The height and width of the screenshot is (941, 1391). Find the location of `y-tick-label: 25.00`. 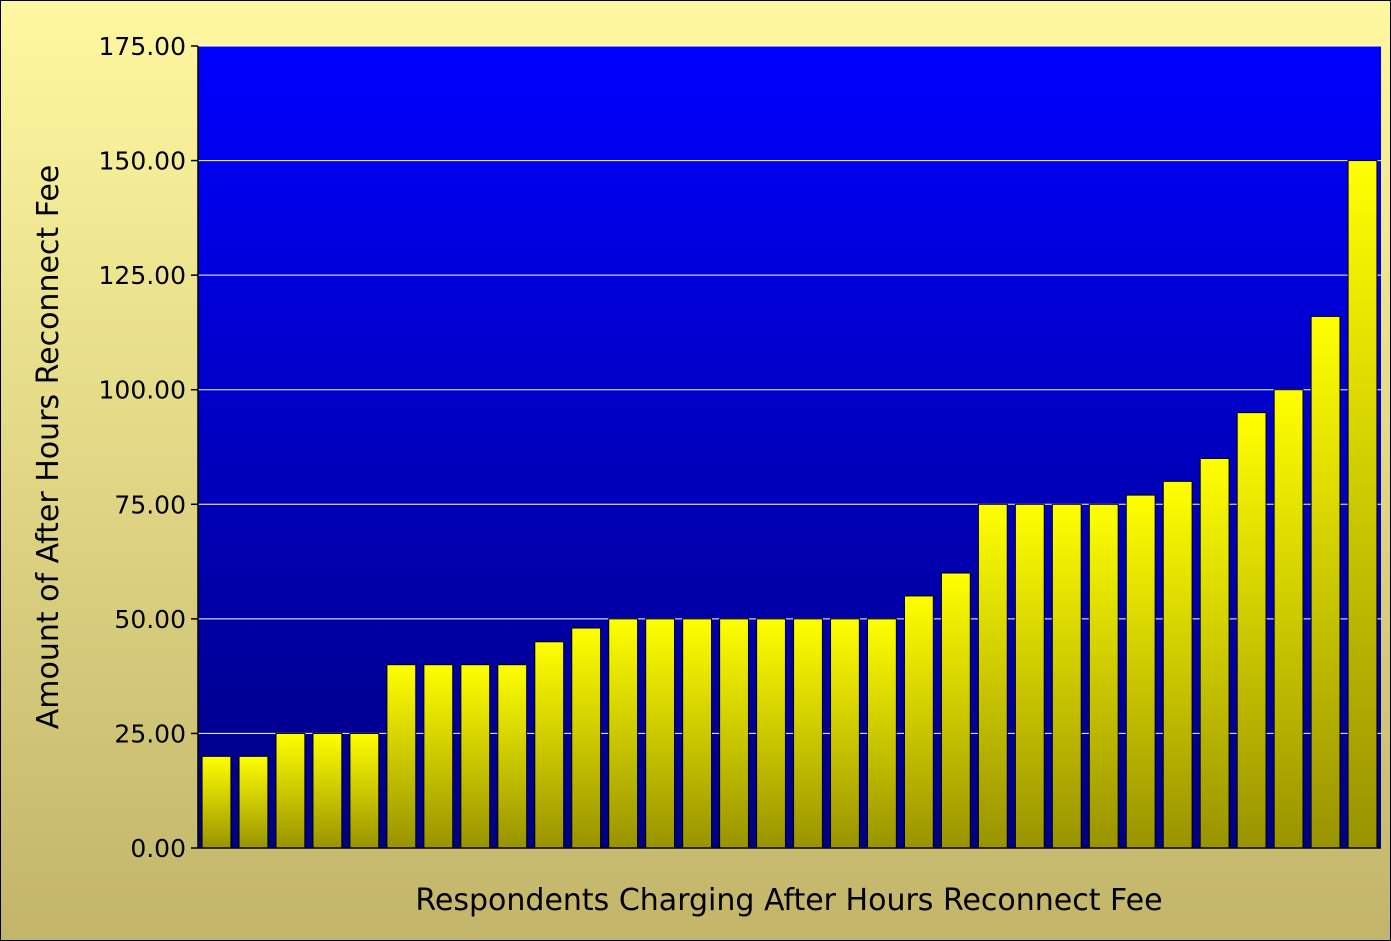

y-tick-label: 25.00 is located at coordinates (150, 733).